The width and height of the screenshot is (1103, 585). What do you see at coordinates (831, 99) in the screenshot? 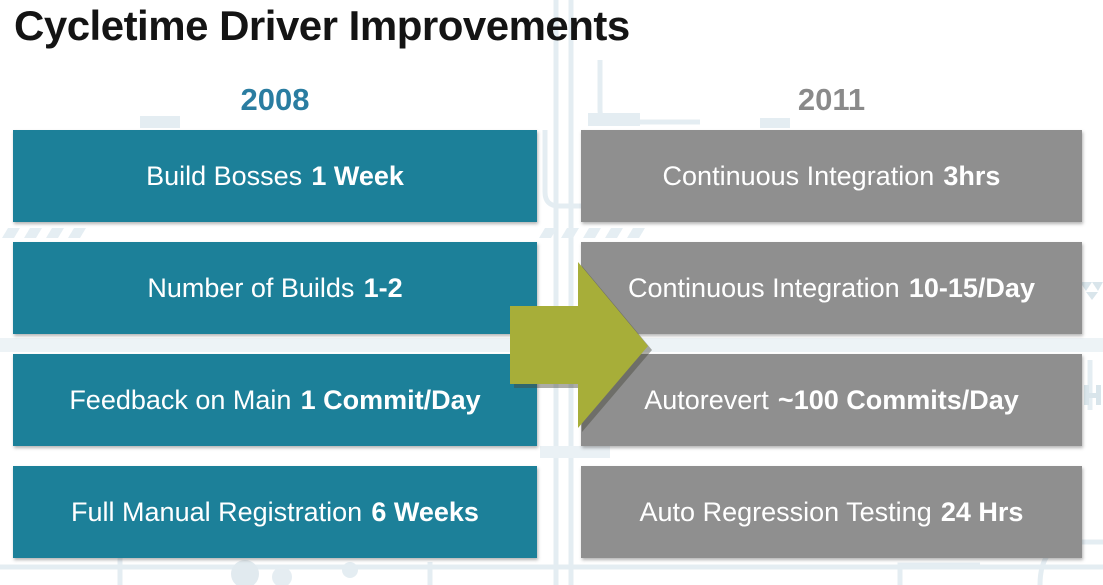
I see `column-header-2011: 2011` at bounding box center [831, 99].